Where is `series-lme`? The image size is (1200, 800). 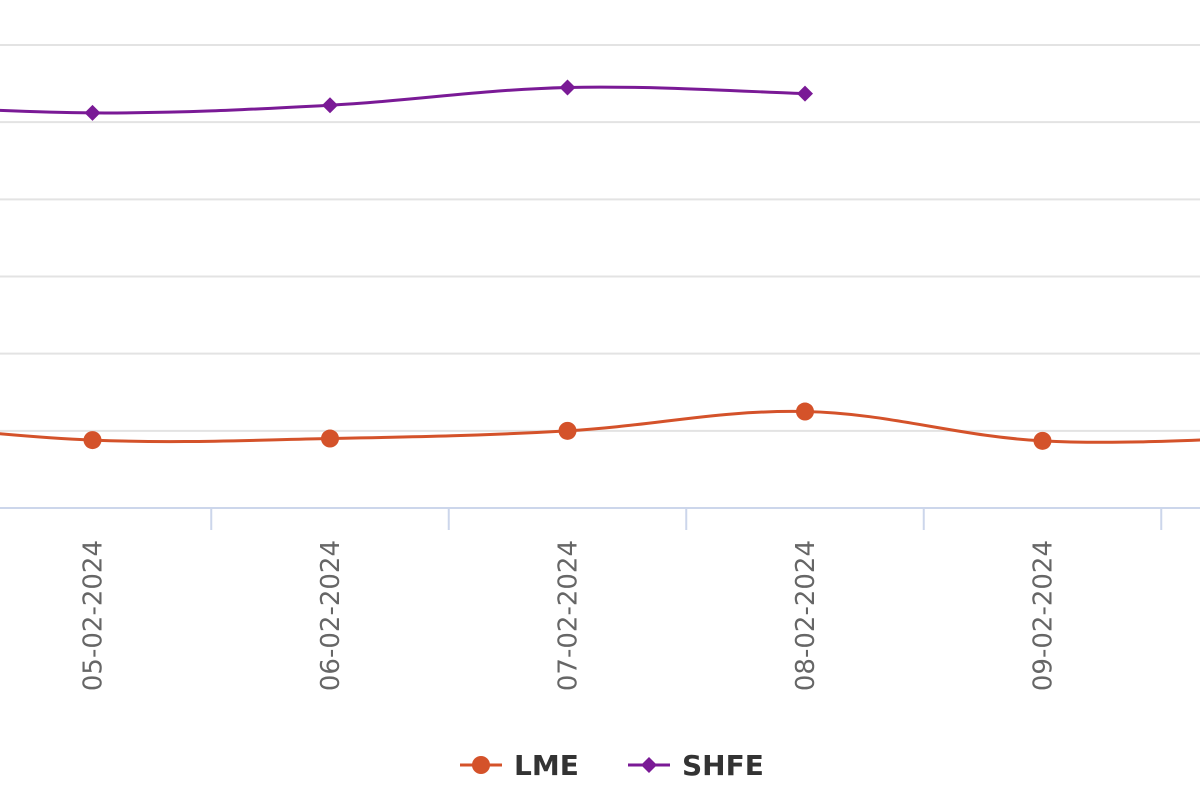 series-lme is located at coordinates (600, 426).